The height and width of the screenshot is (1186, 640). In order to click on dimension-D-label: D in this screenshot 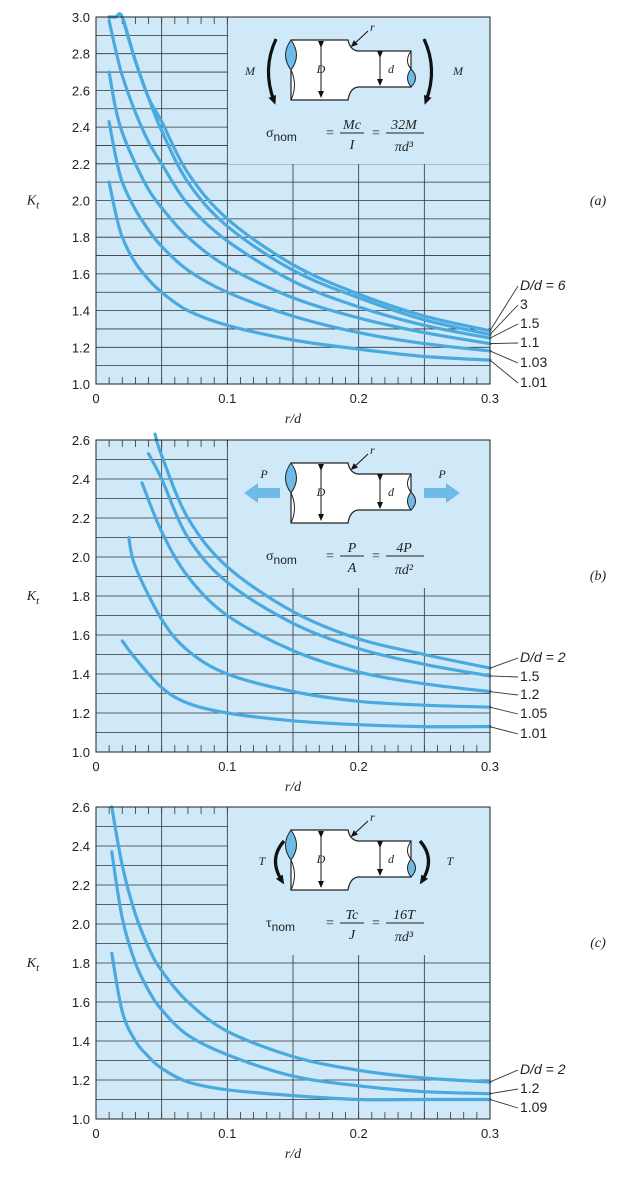, I will do `click(321, 69)`.